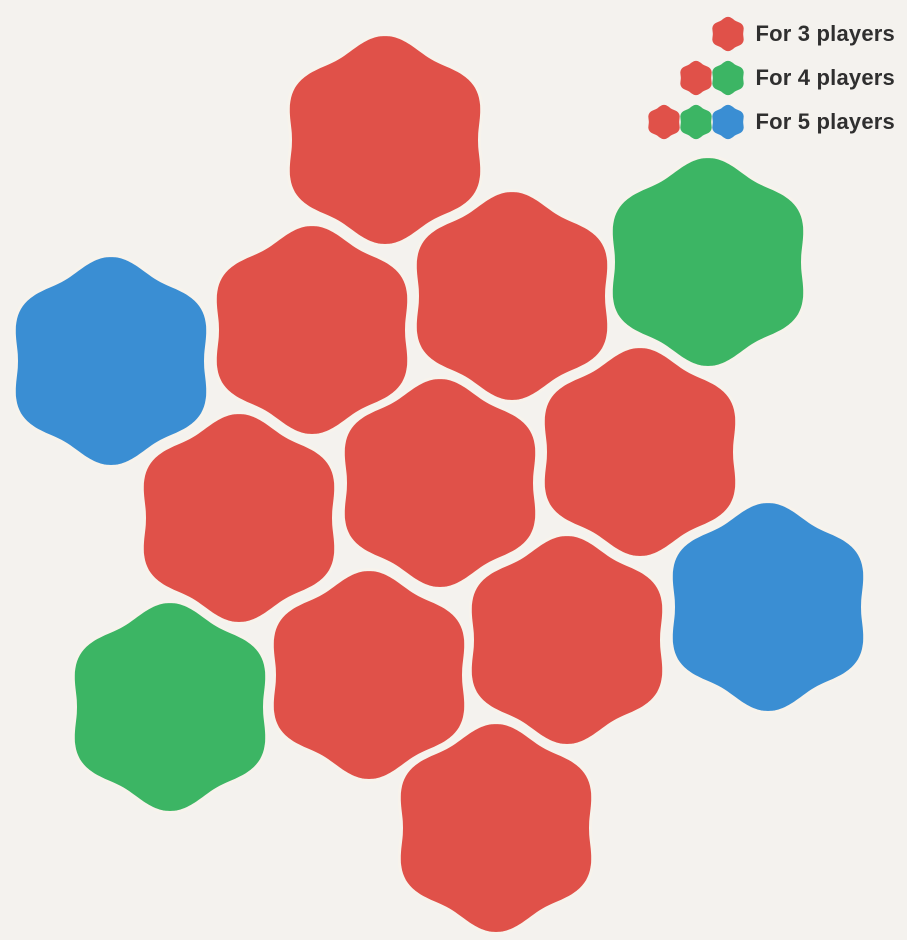 The image size is (907, 940). Describe the element at coordinates (440, 483) in the screenshot. I see `tile-red-center` at that location.